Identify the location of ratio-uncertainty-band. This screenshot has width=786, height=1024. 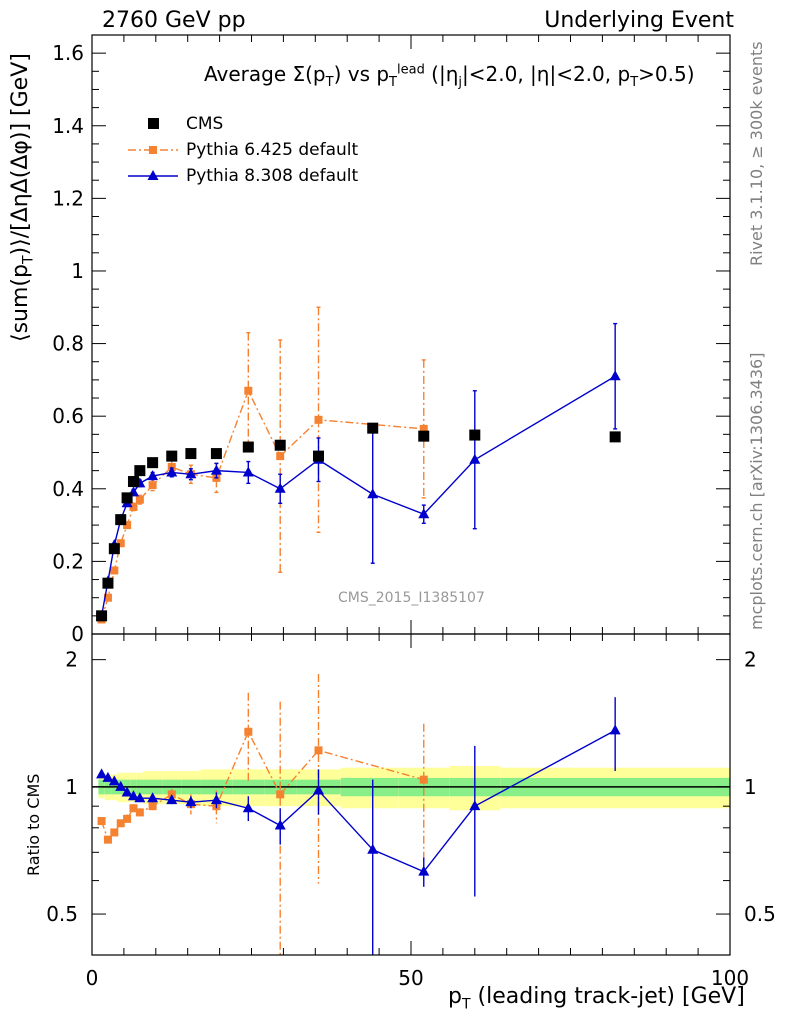
(411, 788).